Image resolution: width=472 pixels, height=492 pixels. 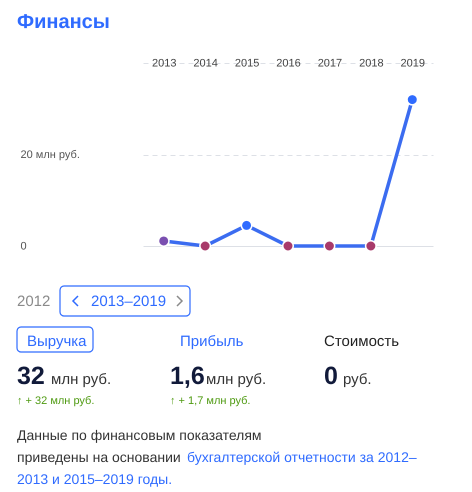 What do you see at coordinates (99, 457) in the screenshot?
I see `text: приведены на основании` at bounding box center [99, 457].